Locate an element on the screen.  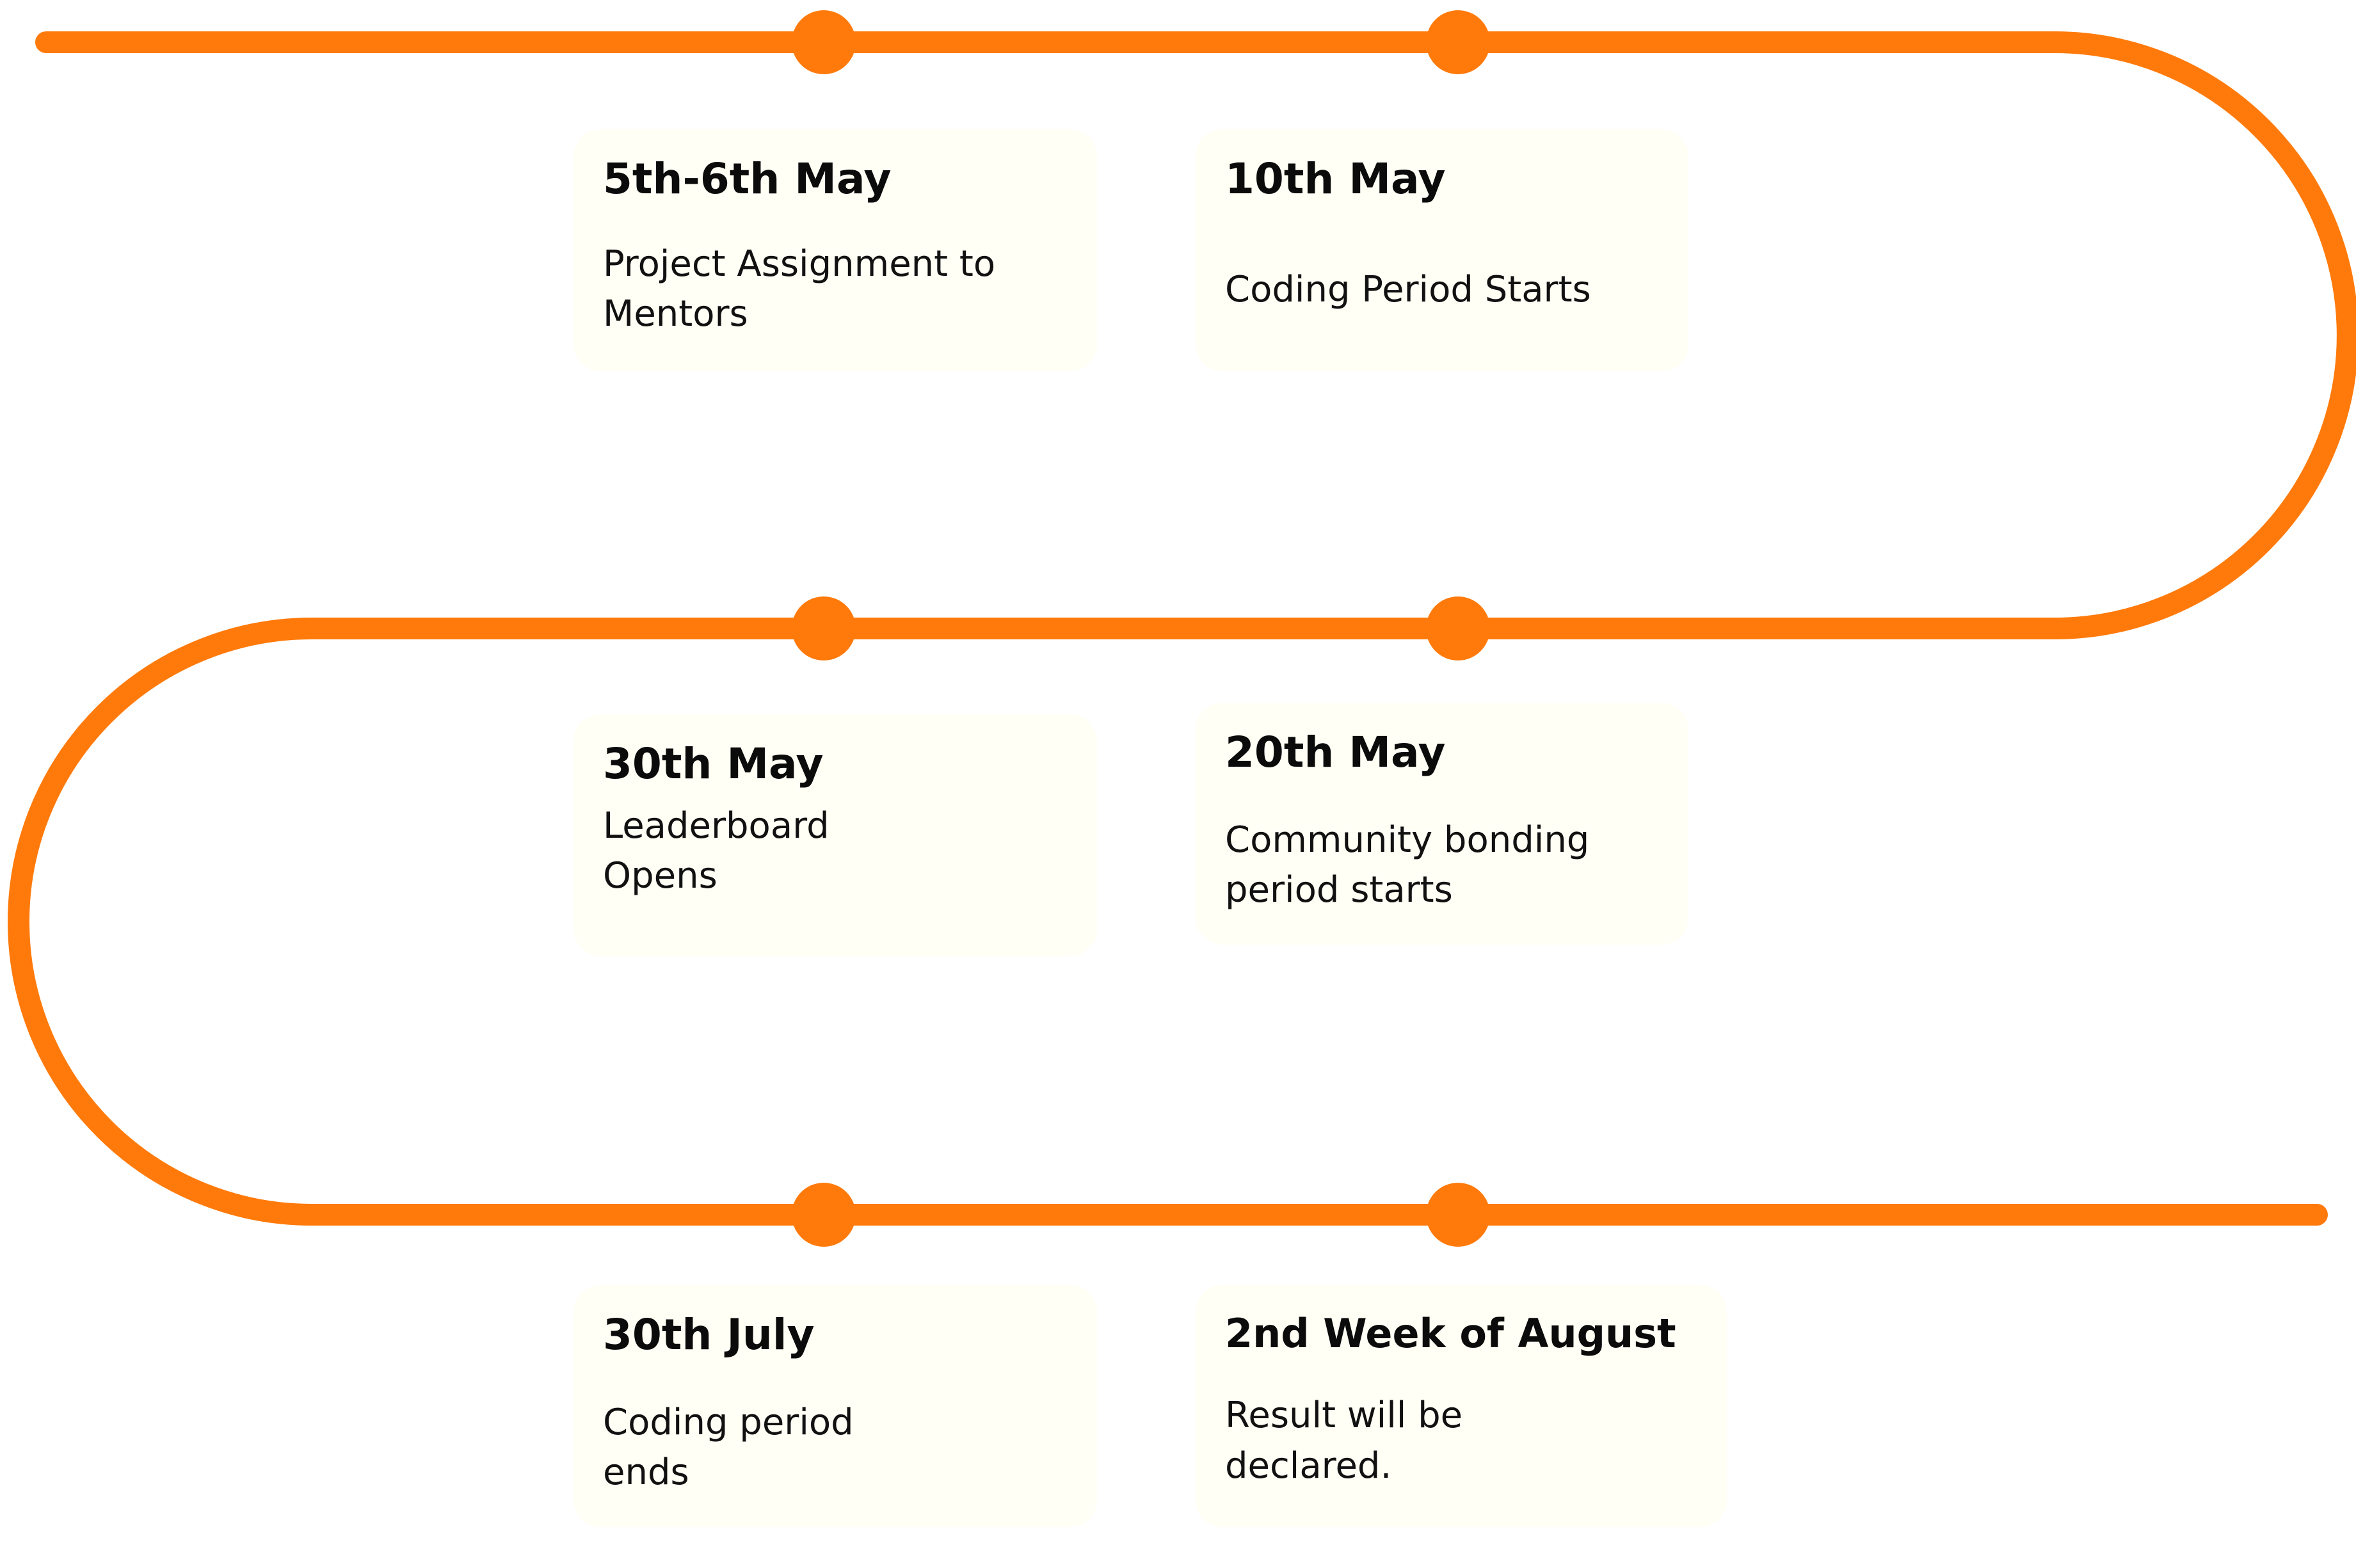
milestone-card: 20th May Community bonding period starts is located at coordinates (1442, 824).